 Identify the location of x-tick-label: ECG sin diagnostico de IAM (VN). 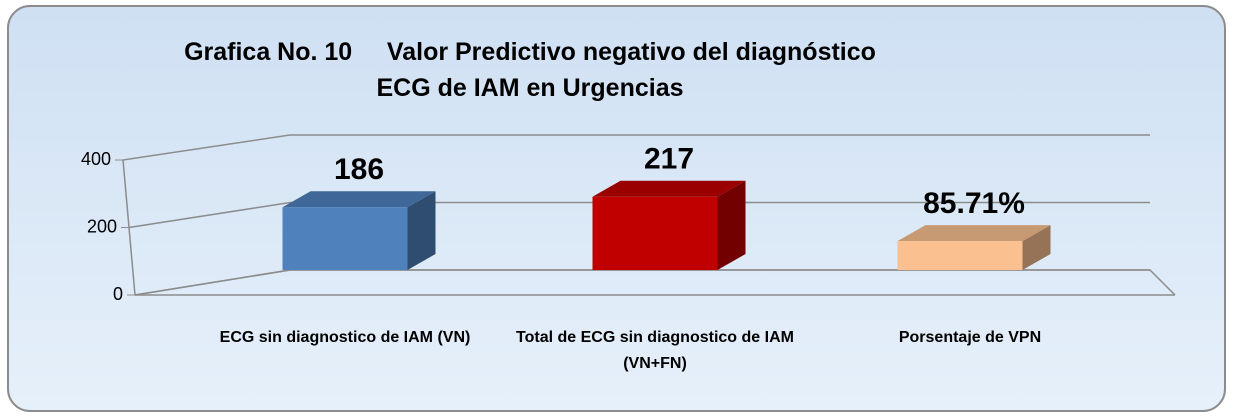
(345, 337).